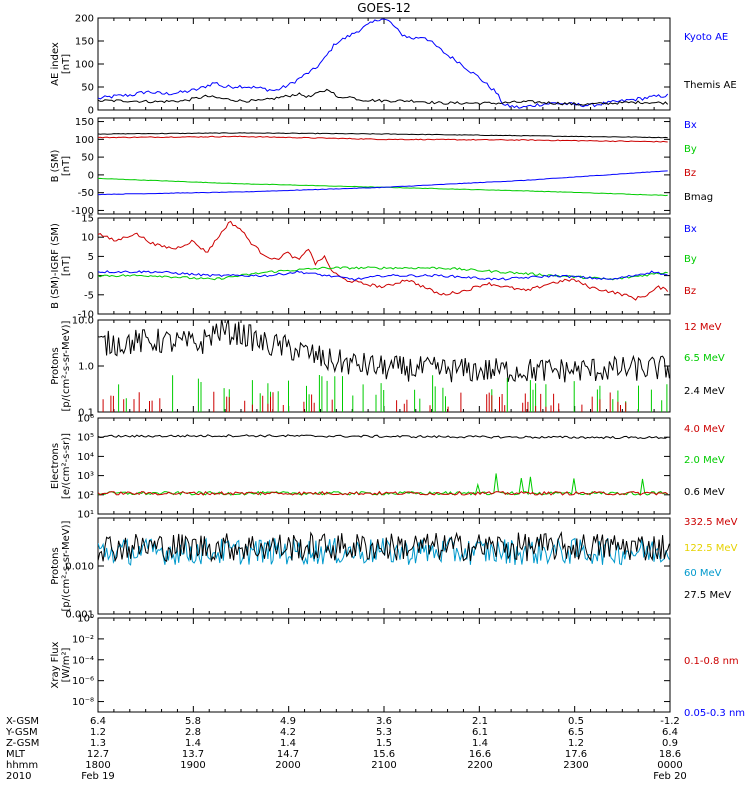  Describe the element at coordinates (383, 484) in the screenshot. I see `series-2.0-mev` at that location.